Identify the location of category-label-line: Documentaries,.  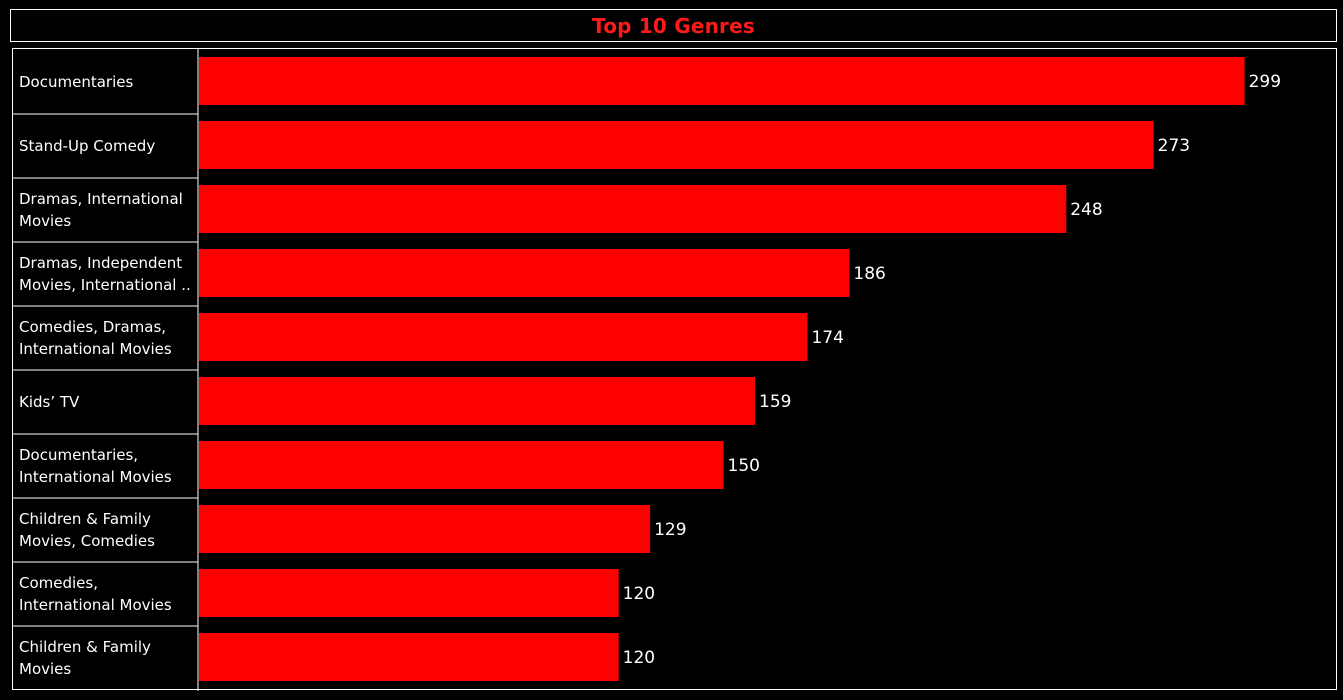
(78, 455).